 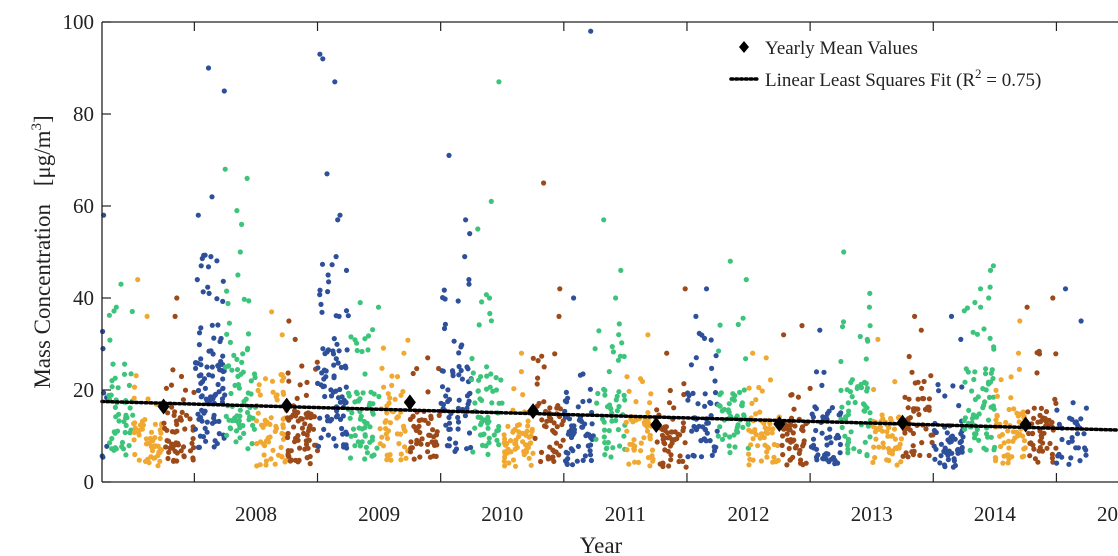 I want to click on y-tick-label: 40, so click(x=83, y=298).